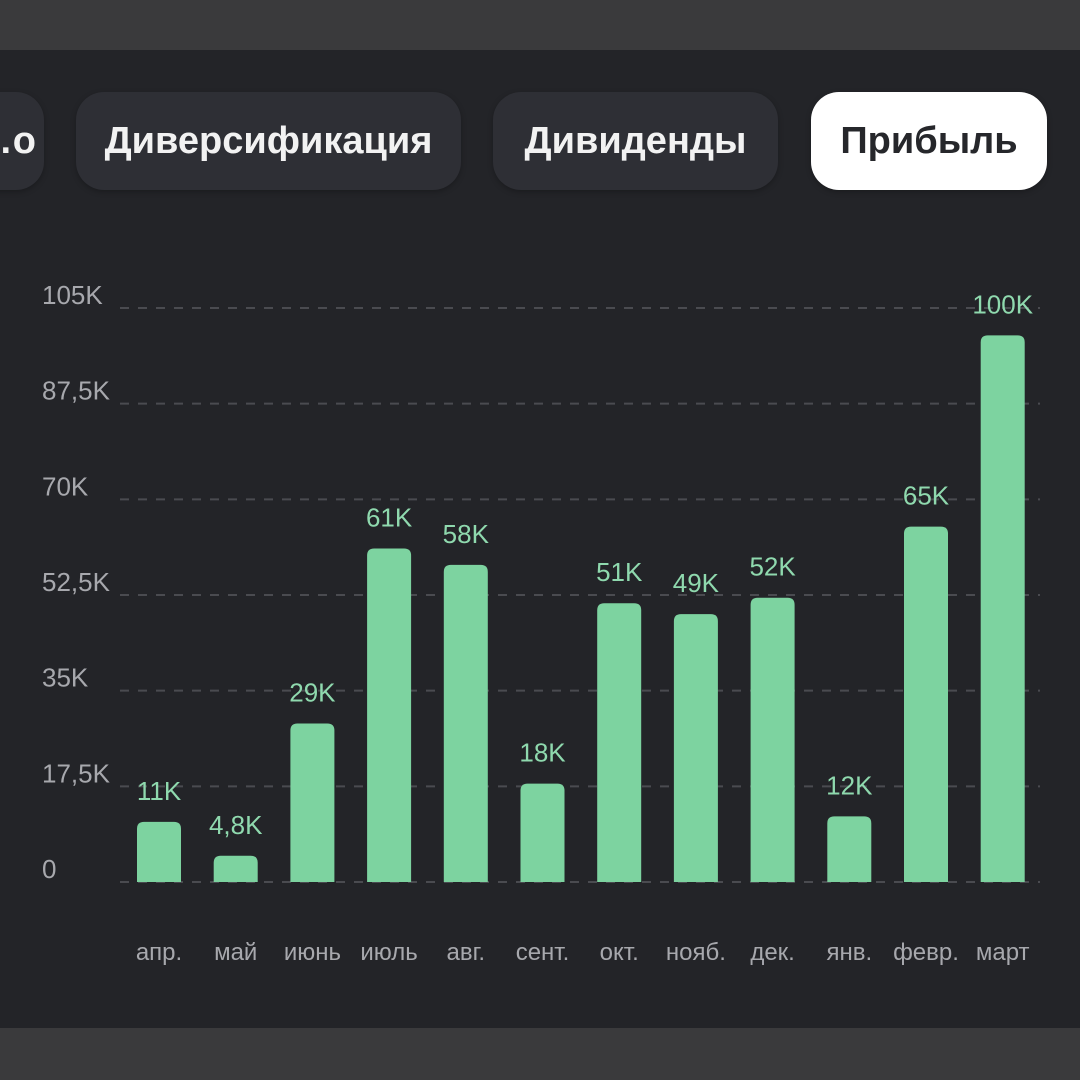  I want to click on bar-value-label: 4,8K, so click(236, 825).